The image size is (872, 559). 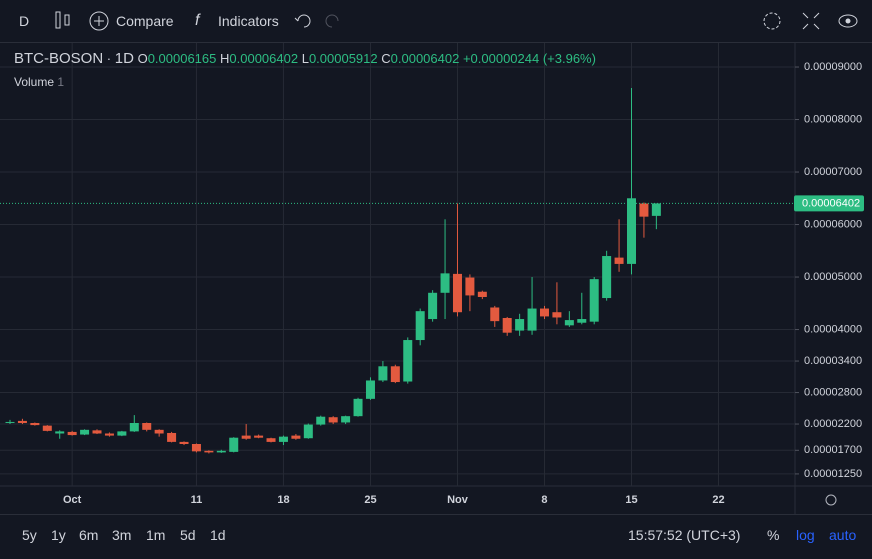 I want to click on fx-icon: f, so click(x=198, y=20).